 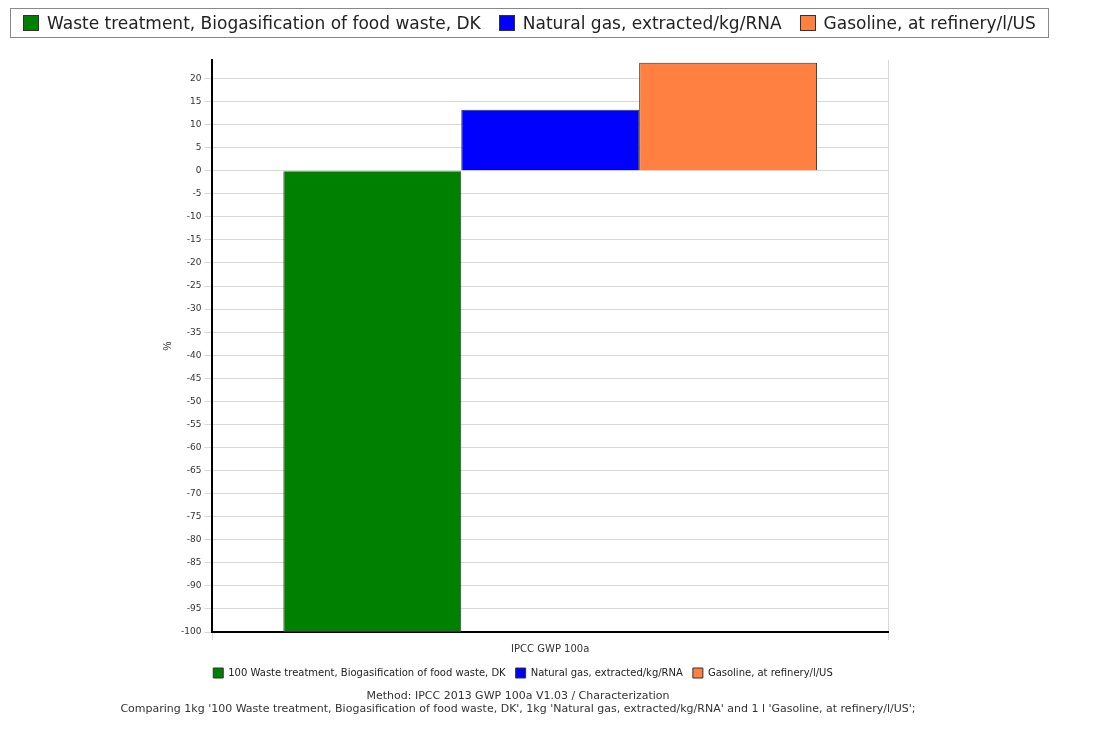 What do you see at coordinates (367, 672) in the screenshot?
I see `legend-label: 100 Waste treatment, Biogasification of food waste, DK` at bounding box center [367, 672].